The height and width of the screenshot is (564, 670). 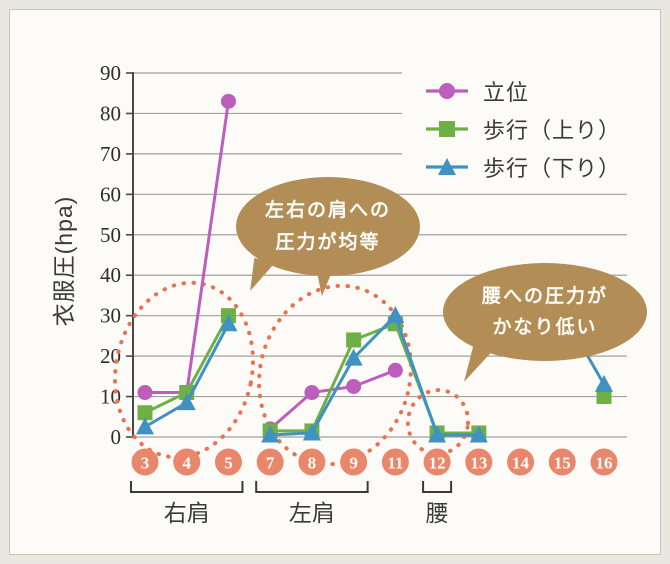 I want to click on y-tick-label: 40, so click(x=110, y=275).